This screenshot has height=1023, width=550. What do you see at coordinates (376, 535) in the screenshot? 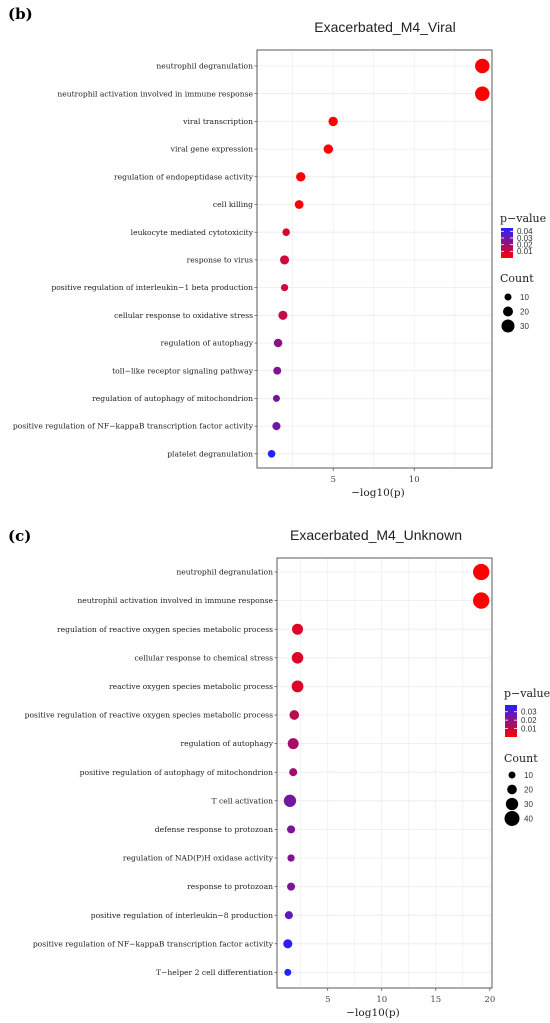
I see `chart-title: Exacerbated_M4_Unknown` at bounding box center [376, 535].